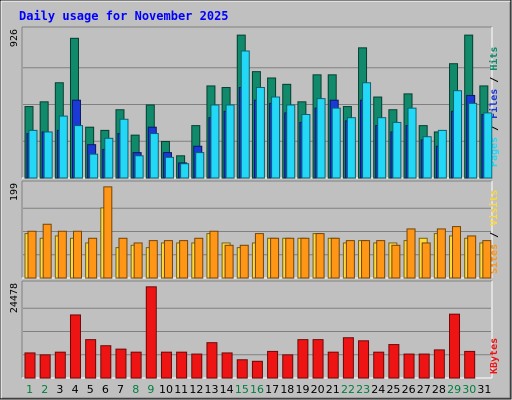  Describe the element at coordinates (494, 208) in the screenshot. I see `legend-part-visits: Visits` at that location.